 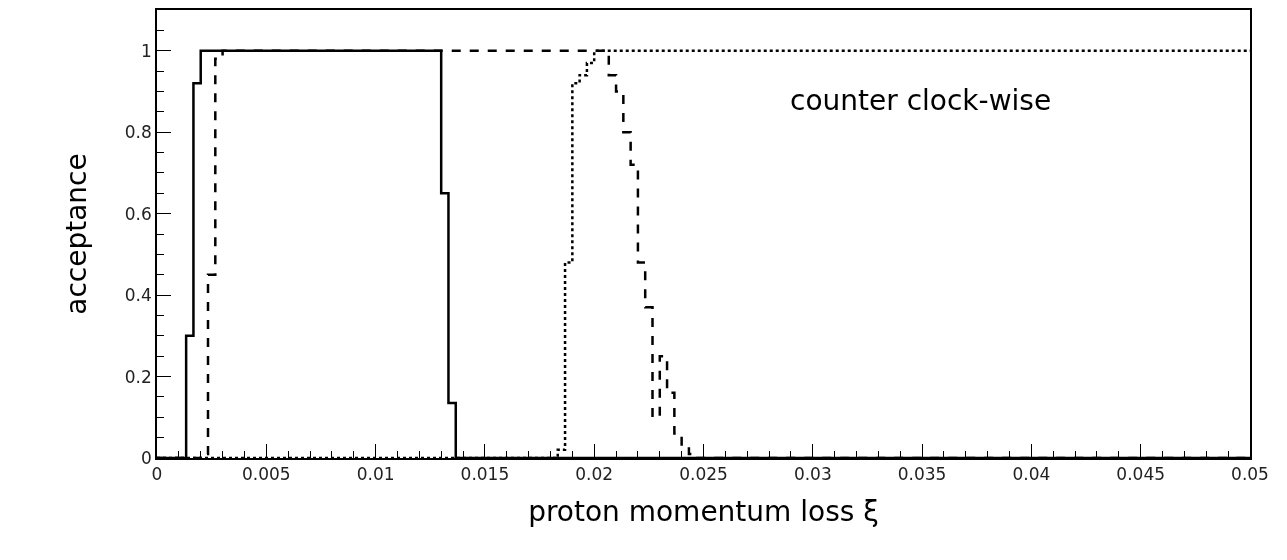 I want to click on y-tick-label: 0.6, so click(x=138, y=213).